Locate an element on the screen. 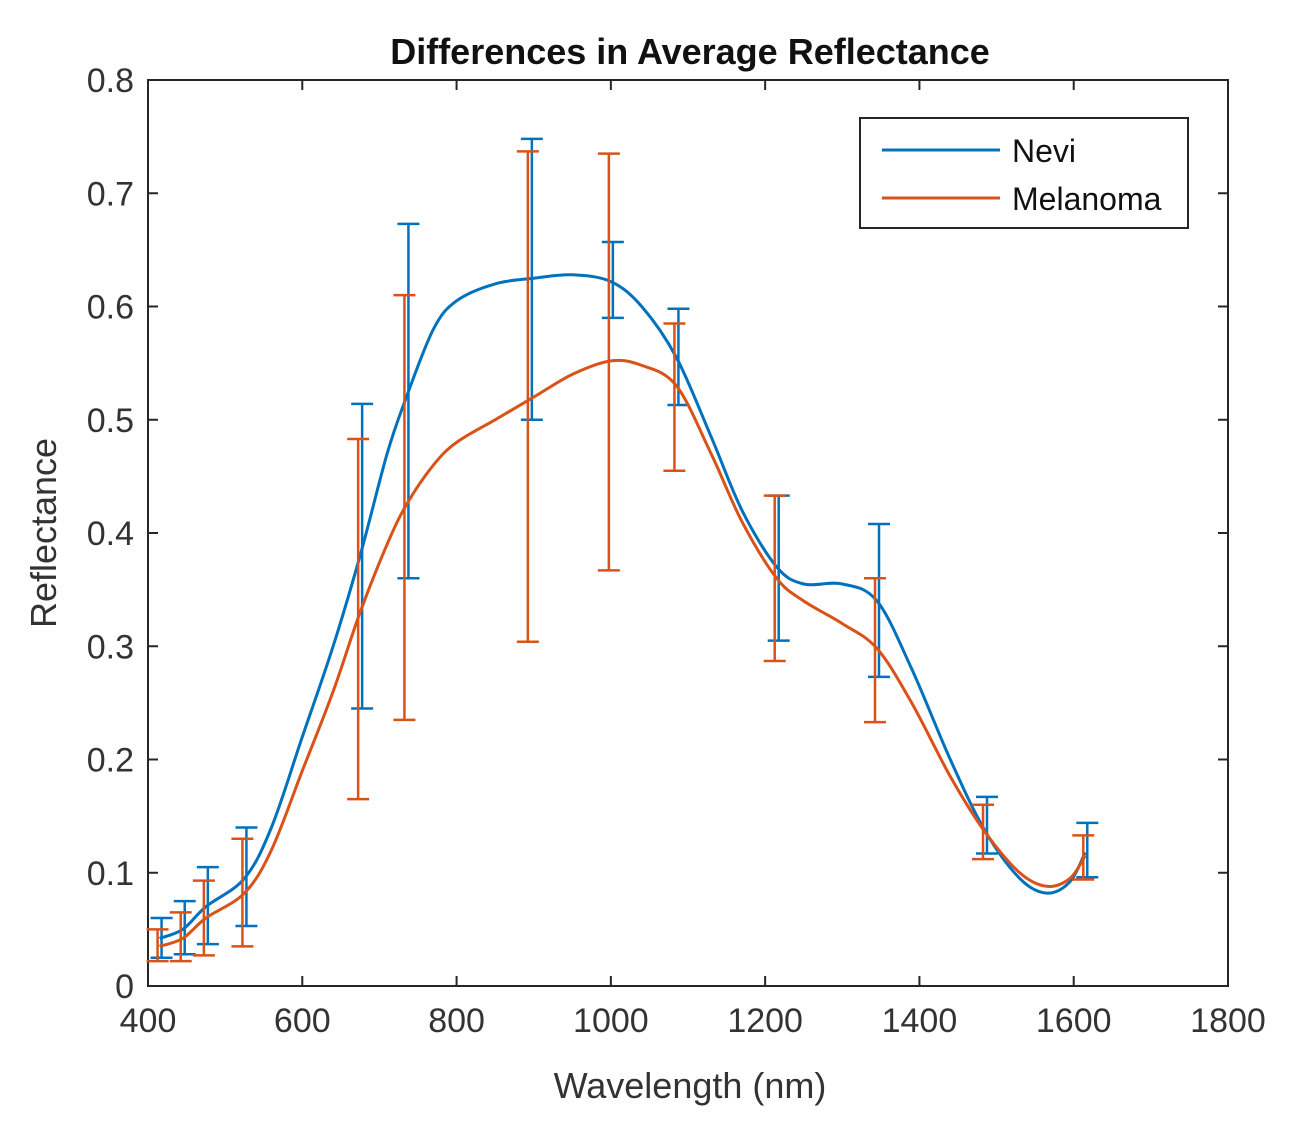  y-tick-label: 0.4 is located at coordinates (110, 534).